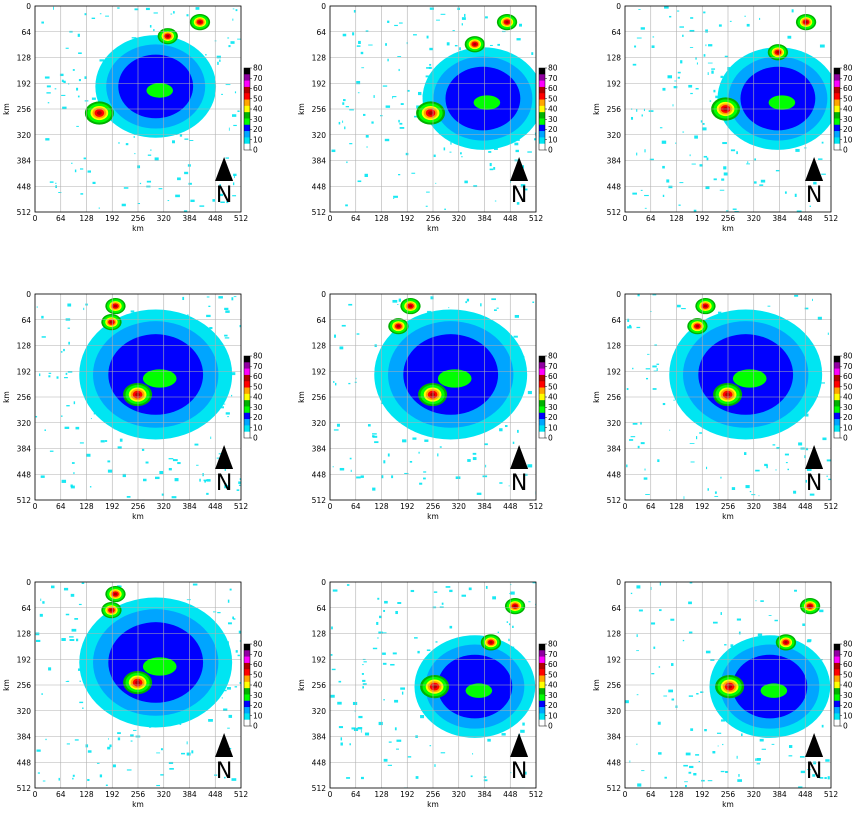 Image resolution: width=856 pixels, height=817 pixels. What do you see at coordinates (848, 417) in the screenshot?
I see `colorbar-tick-label: 20` at bounding box center [848, 417].